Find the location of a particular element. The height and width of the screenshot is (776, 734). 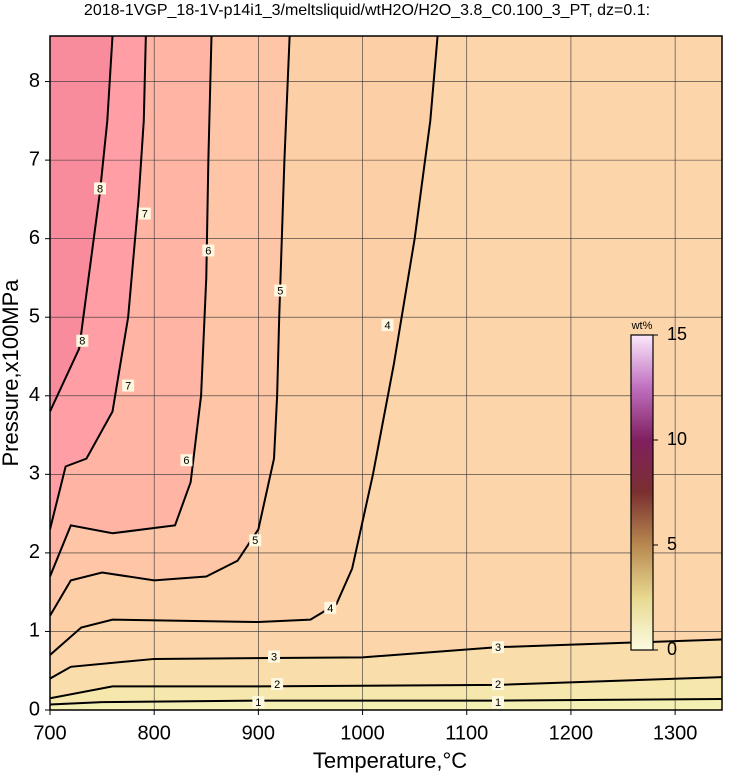

y-tick-label: 6 is located at coordinates (34, 238).